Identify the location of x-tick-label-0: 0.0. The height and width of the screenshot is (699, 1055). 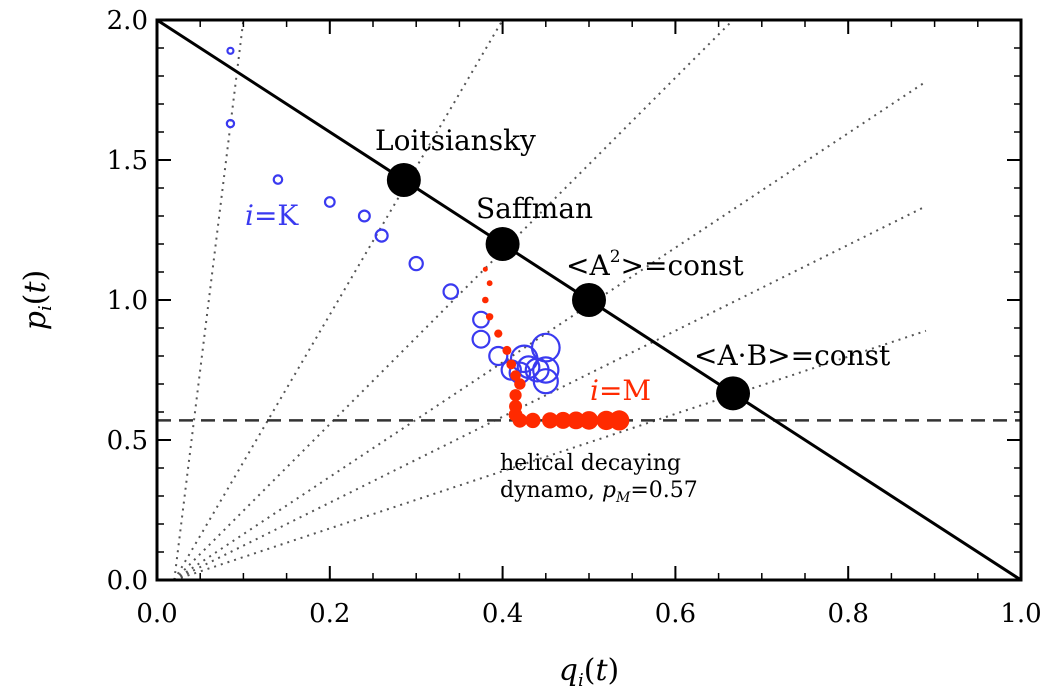
(156, 614).